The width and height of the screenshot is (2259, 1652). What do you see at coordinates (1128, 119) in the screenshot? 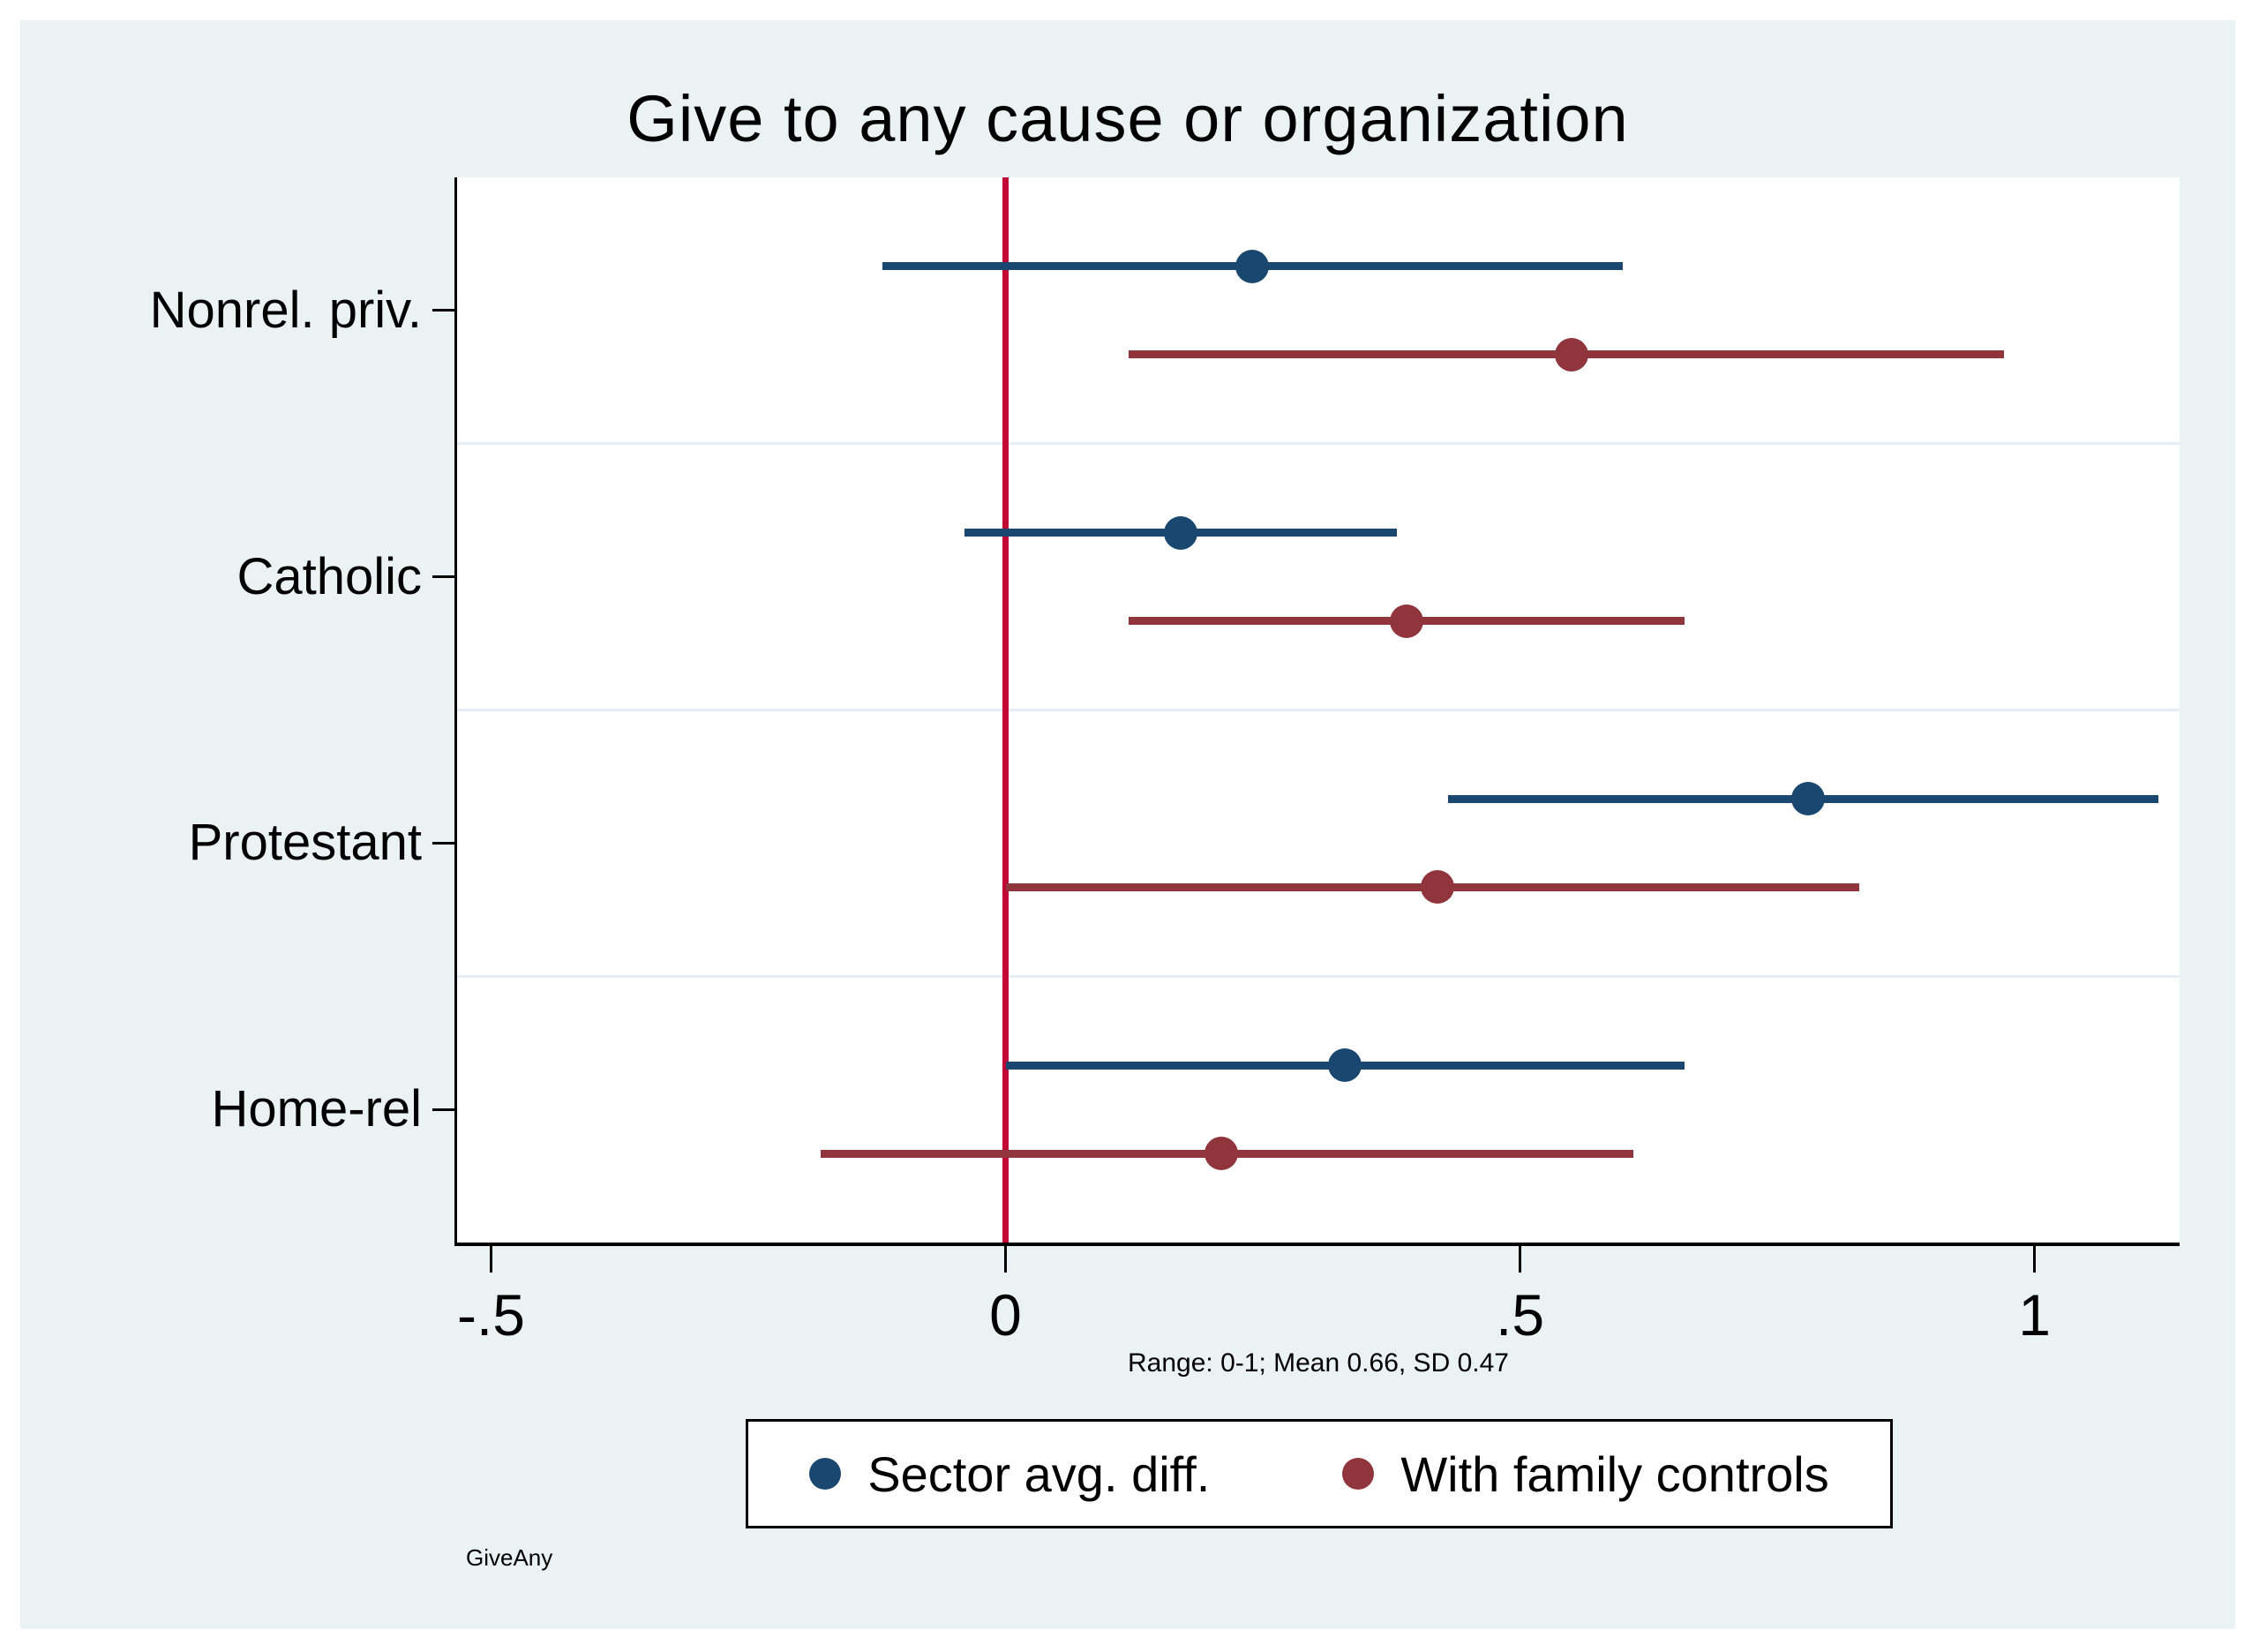
I see `chart-title: Give to any cause or organization` at bounding box center [1128, 119].